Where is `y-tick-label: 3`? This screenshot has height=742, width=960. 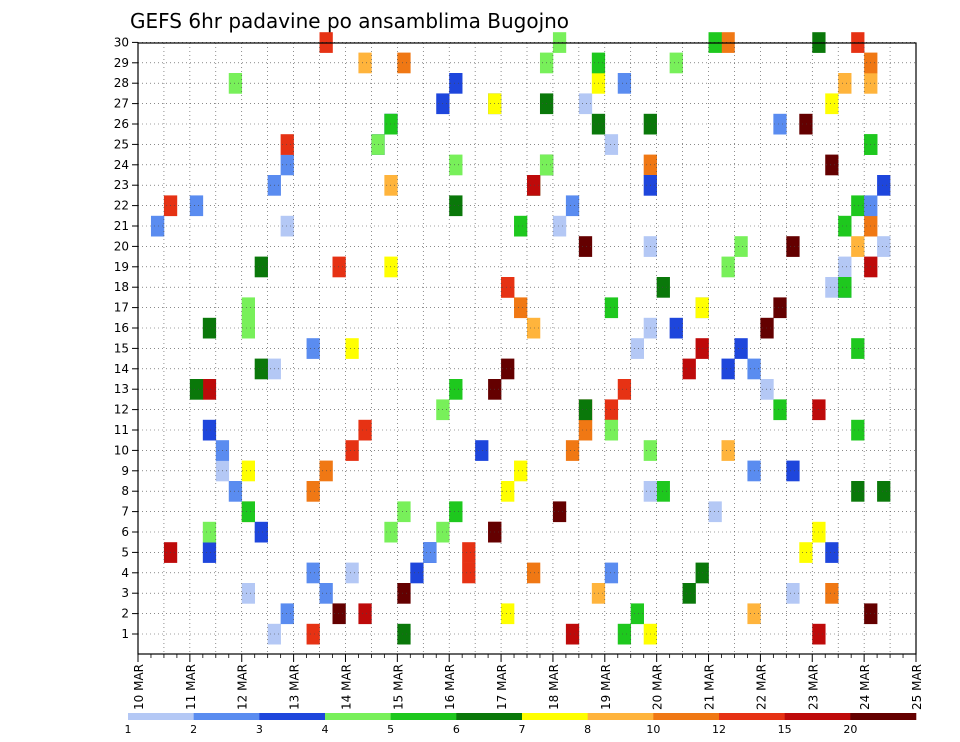 y-tick-label: 3 is located at coordinates (125, 593).